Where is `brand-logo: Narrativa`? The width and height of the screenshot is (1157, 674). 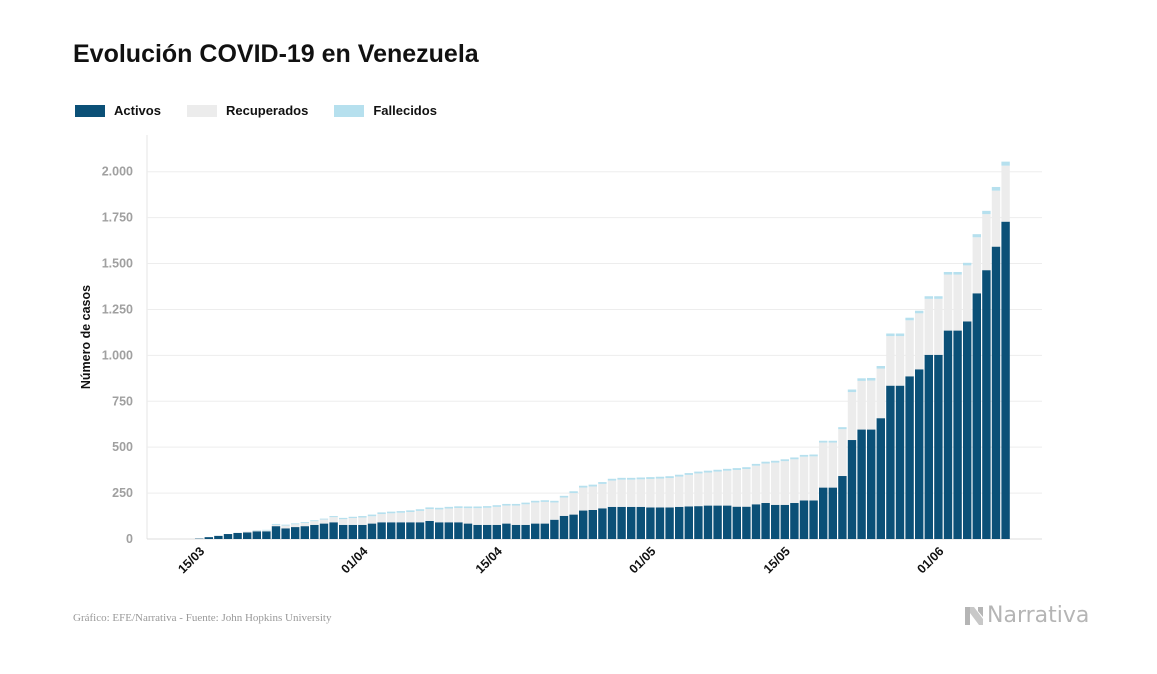
brand-logo: Narrativa is located at coordinates (1026, 615).